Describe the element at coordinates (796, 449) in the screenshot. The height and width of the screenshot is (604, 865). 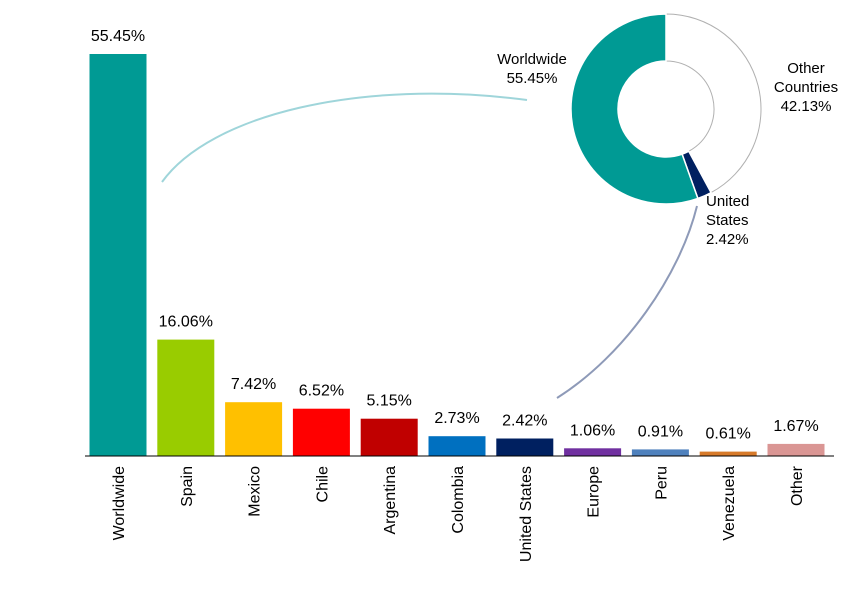
I see `bar-other` at that location.